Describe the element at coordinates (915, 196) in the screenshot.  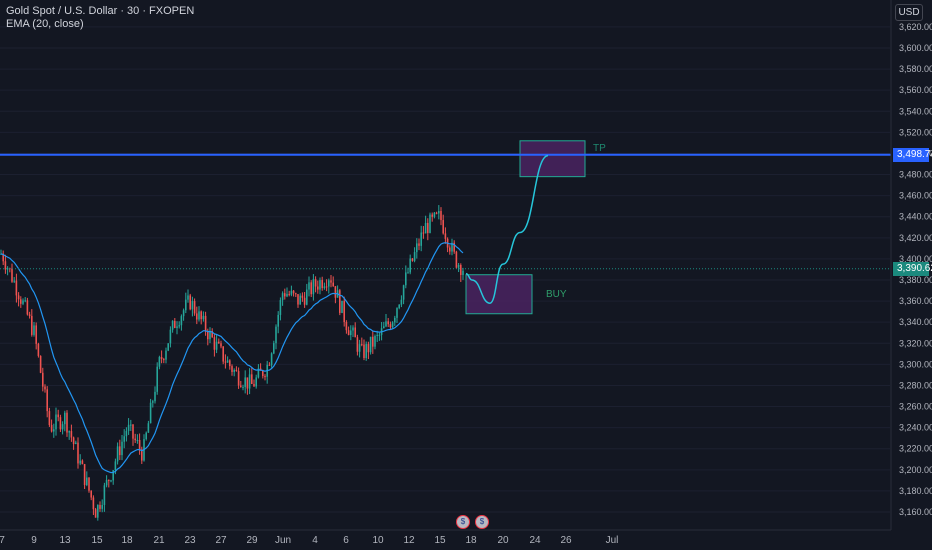
I see `price-tick-label: 3,460.00` at that location.